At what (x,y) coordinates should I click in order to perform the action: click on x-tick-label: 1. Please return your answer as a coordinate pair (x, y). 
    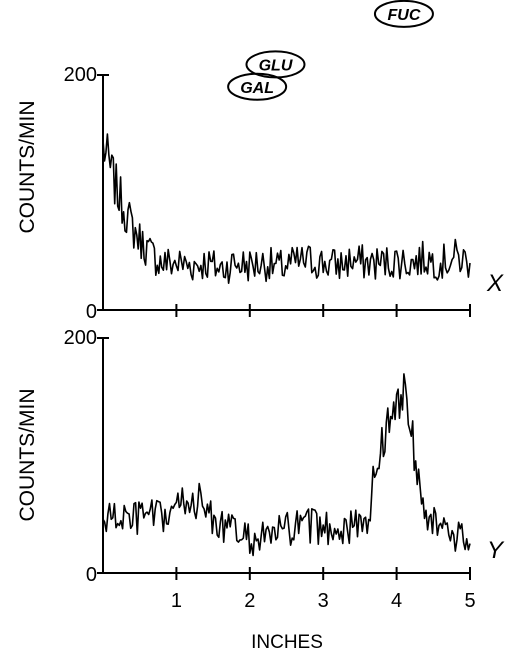
    Looking at the image, I should click on (176, 601).